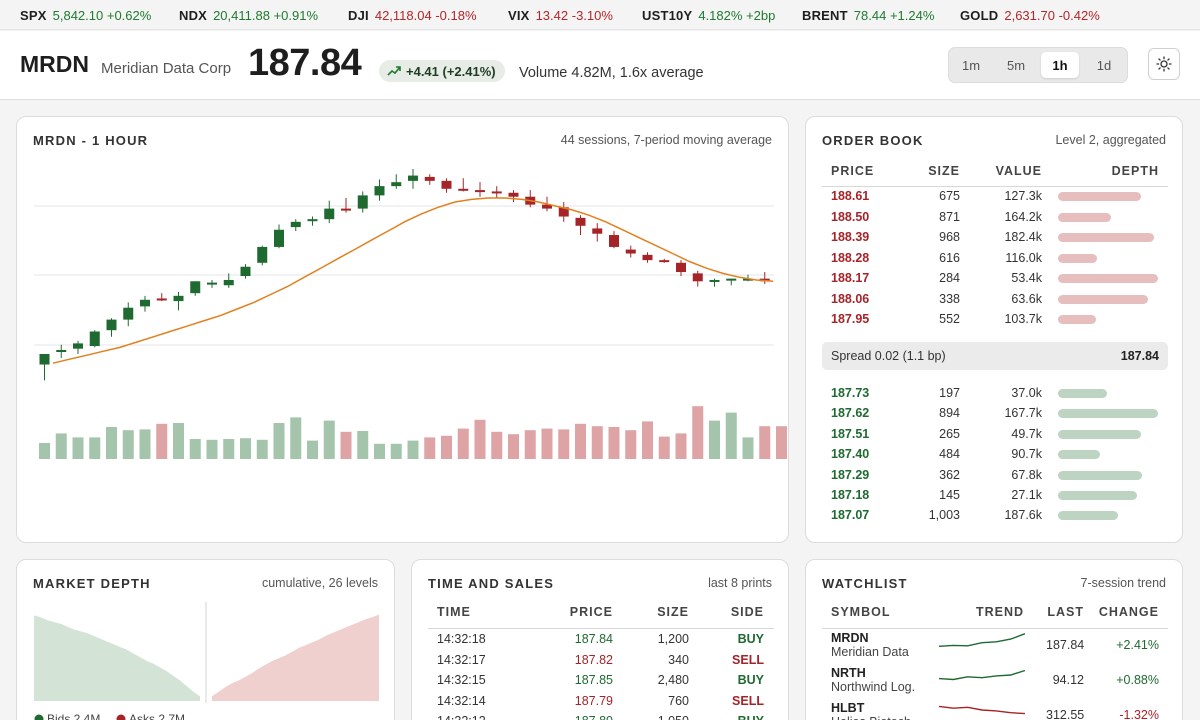  I want to click on order-price: 188.17, so click(850, 278).